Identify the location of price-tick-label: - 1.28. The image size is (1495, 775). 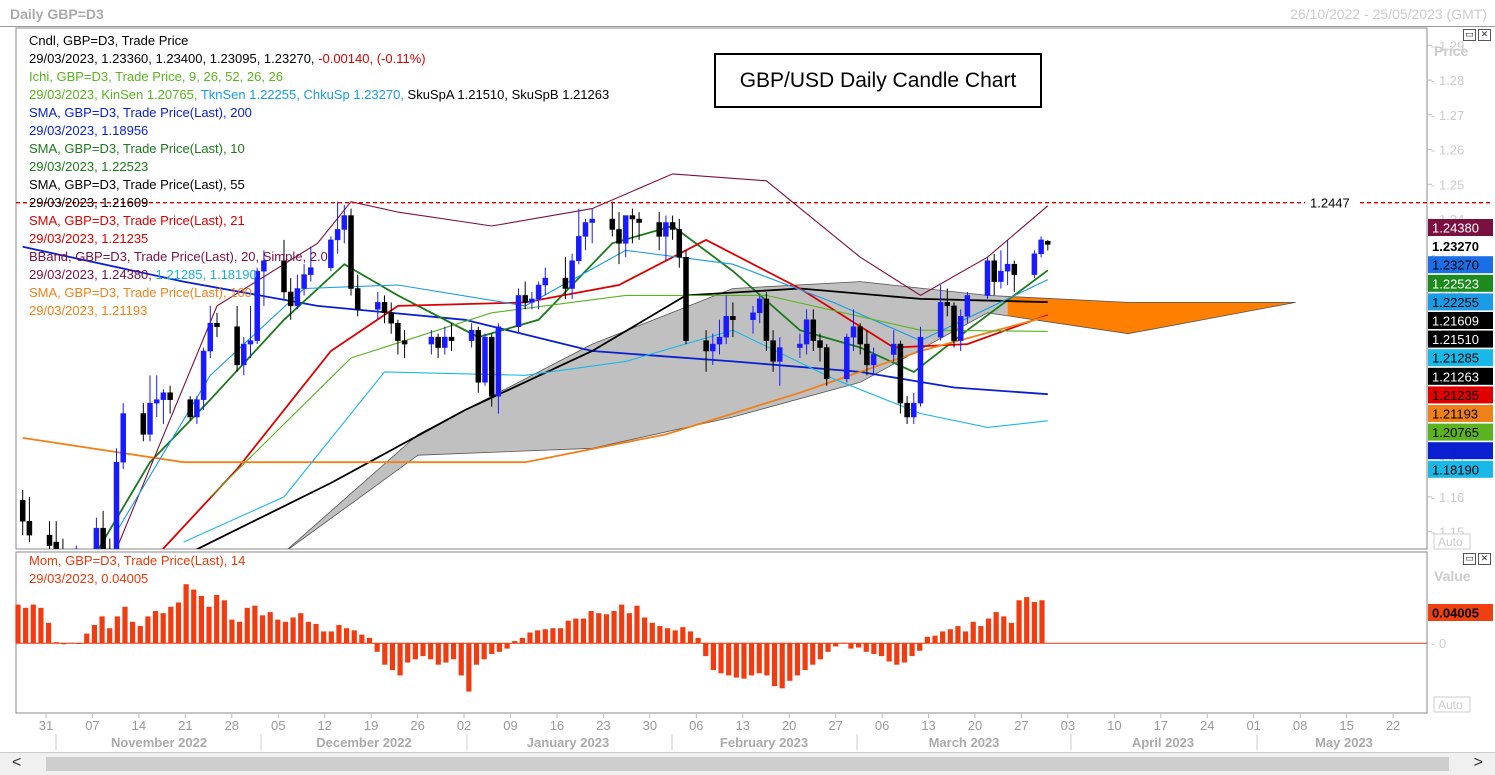
(1447, 80).